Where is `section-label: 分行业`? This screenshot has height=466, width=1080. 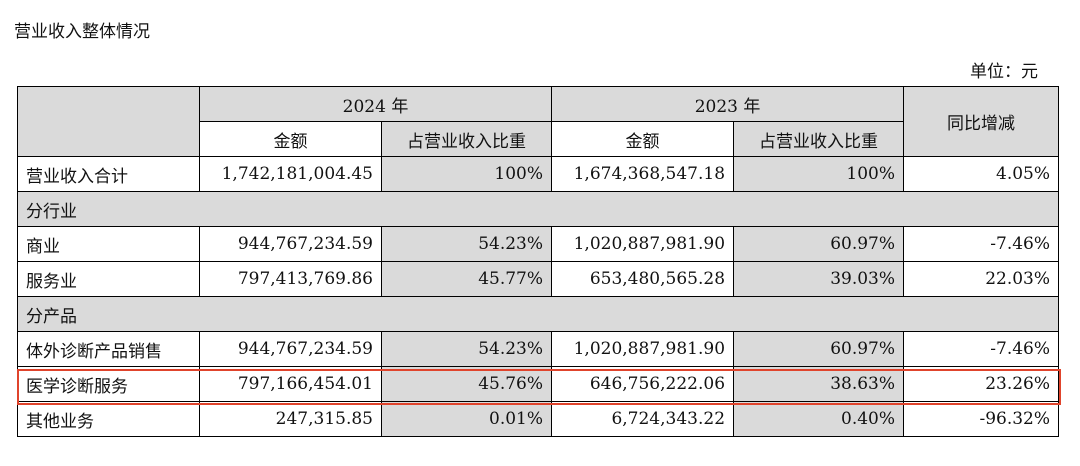 section-label: 分行业 is located at coordinates (538, 209).